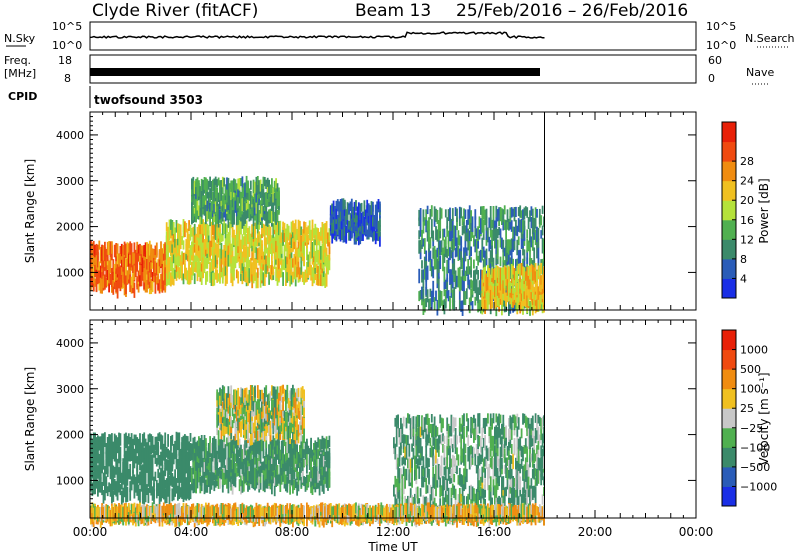 Image resolution: width=800 pixels, height=554 pixels. I want to click on nsearch-tick-bottom: 10^0, so click(721, 45).